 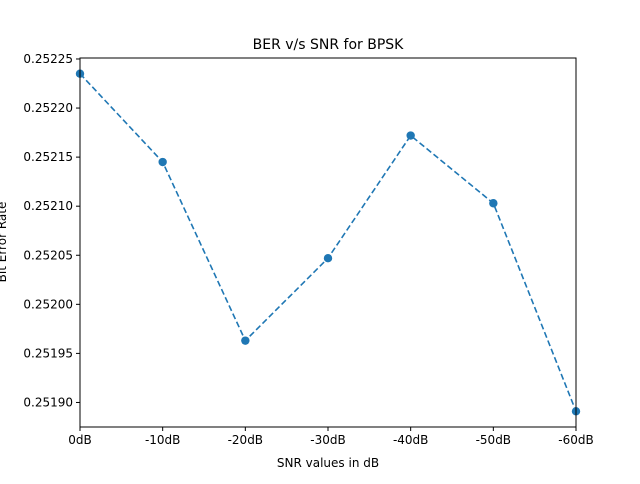 What do you see at coordinates (328, 463) in the screenshot?
I see `x-axis-label: SNR values in dB` at bounding box center [328, 463].